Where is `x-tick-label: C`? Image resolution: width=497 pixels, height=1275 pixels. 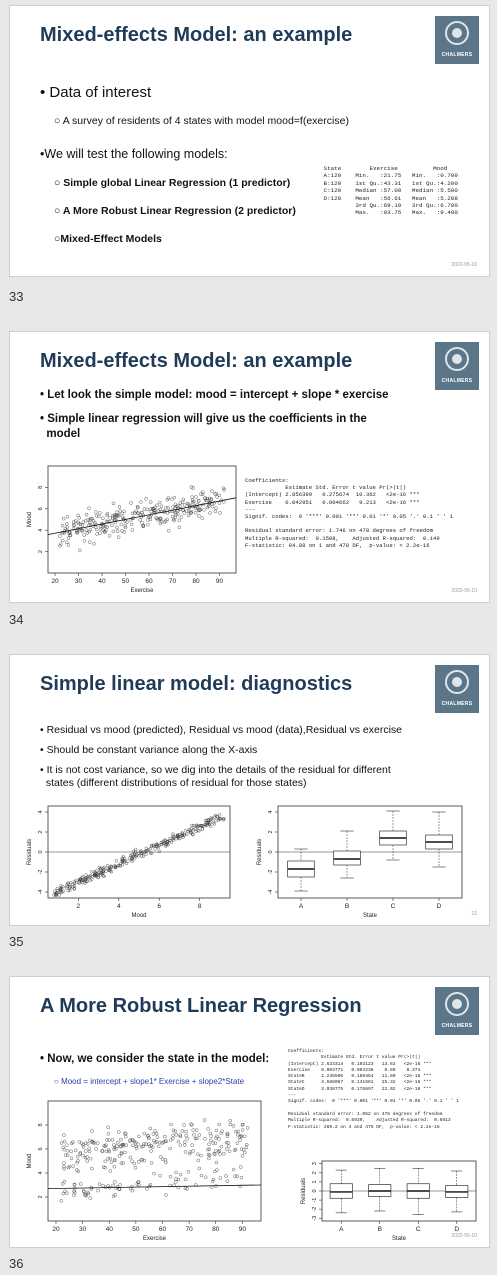 x-tick-label: C is located at coordinates (418, 1229).